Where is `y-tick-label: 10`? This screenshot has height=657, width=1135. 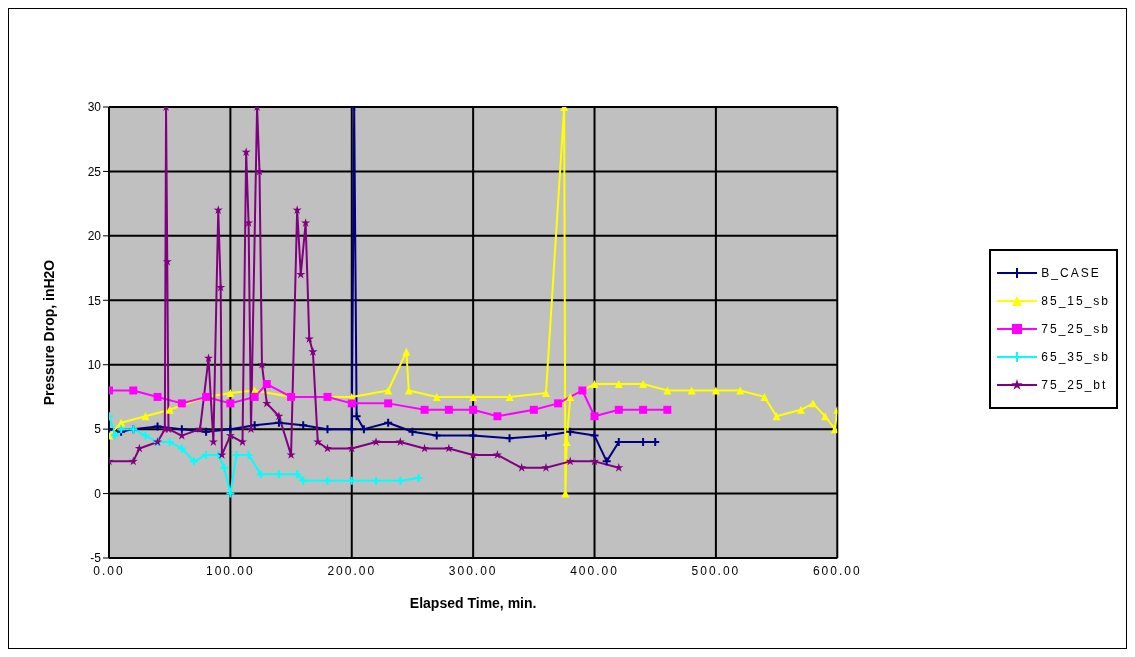
y-tick-label: 10 is located at coordinates (94, 364).